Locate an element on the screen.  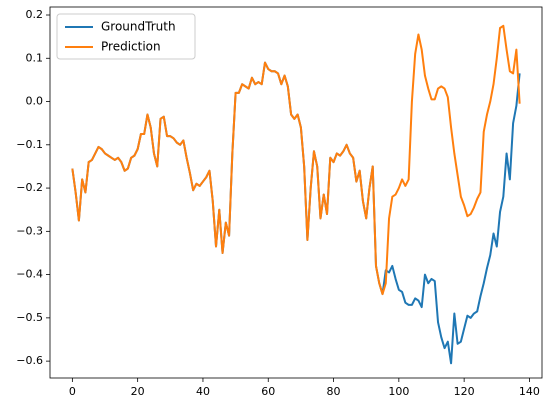
y-tick-label: 0.1 is located at coordinates (35, 57).